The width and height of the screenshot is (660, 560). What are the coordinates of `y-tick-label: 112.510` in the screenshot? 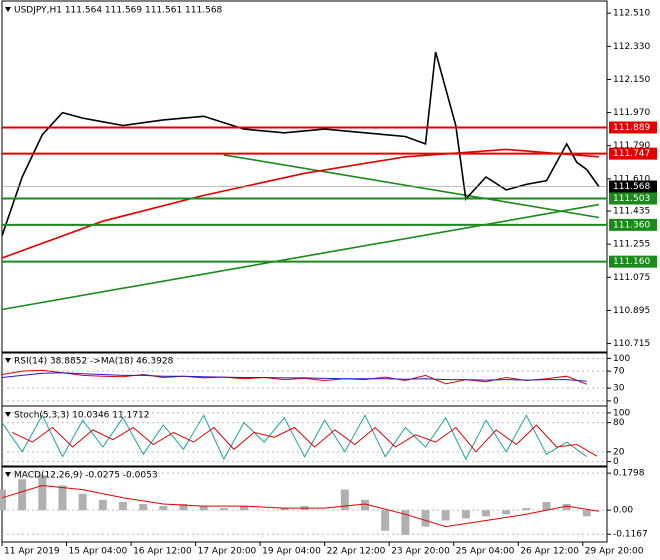 It's located at (631, 14).